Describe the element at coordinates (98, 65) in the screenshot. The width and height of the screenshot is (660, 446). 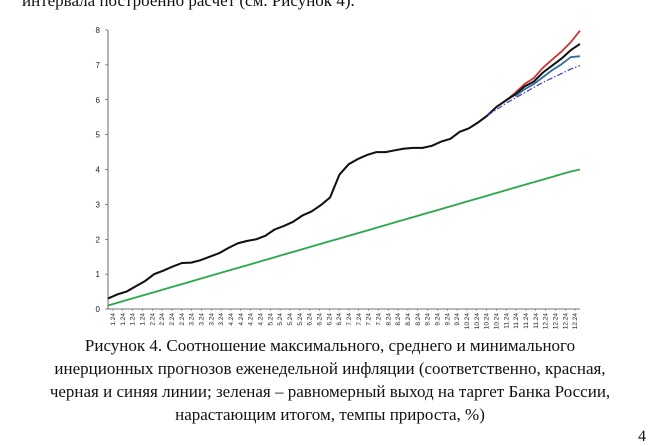
I see `y-tick-label: 7` at that location.